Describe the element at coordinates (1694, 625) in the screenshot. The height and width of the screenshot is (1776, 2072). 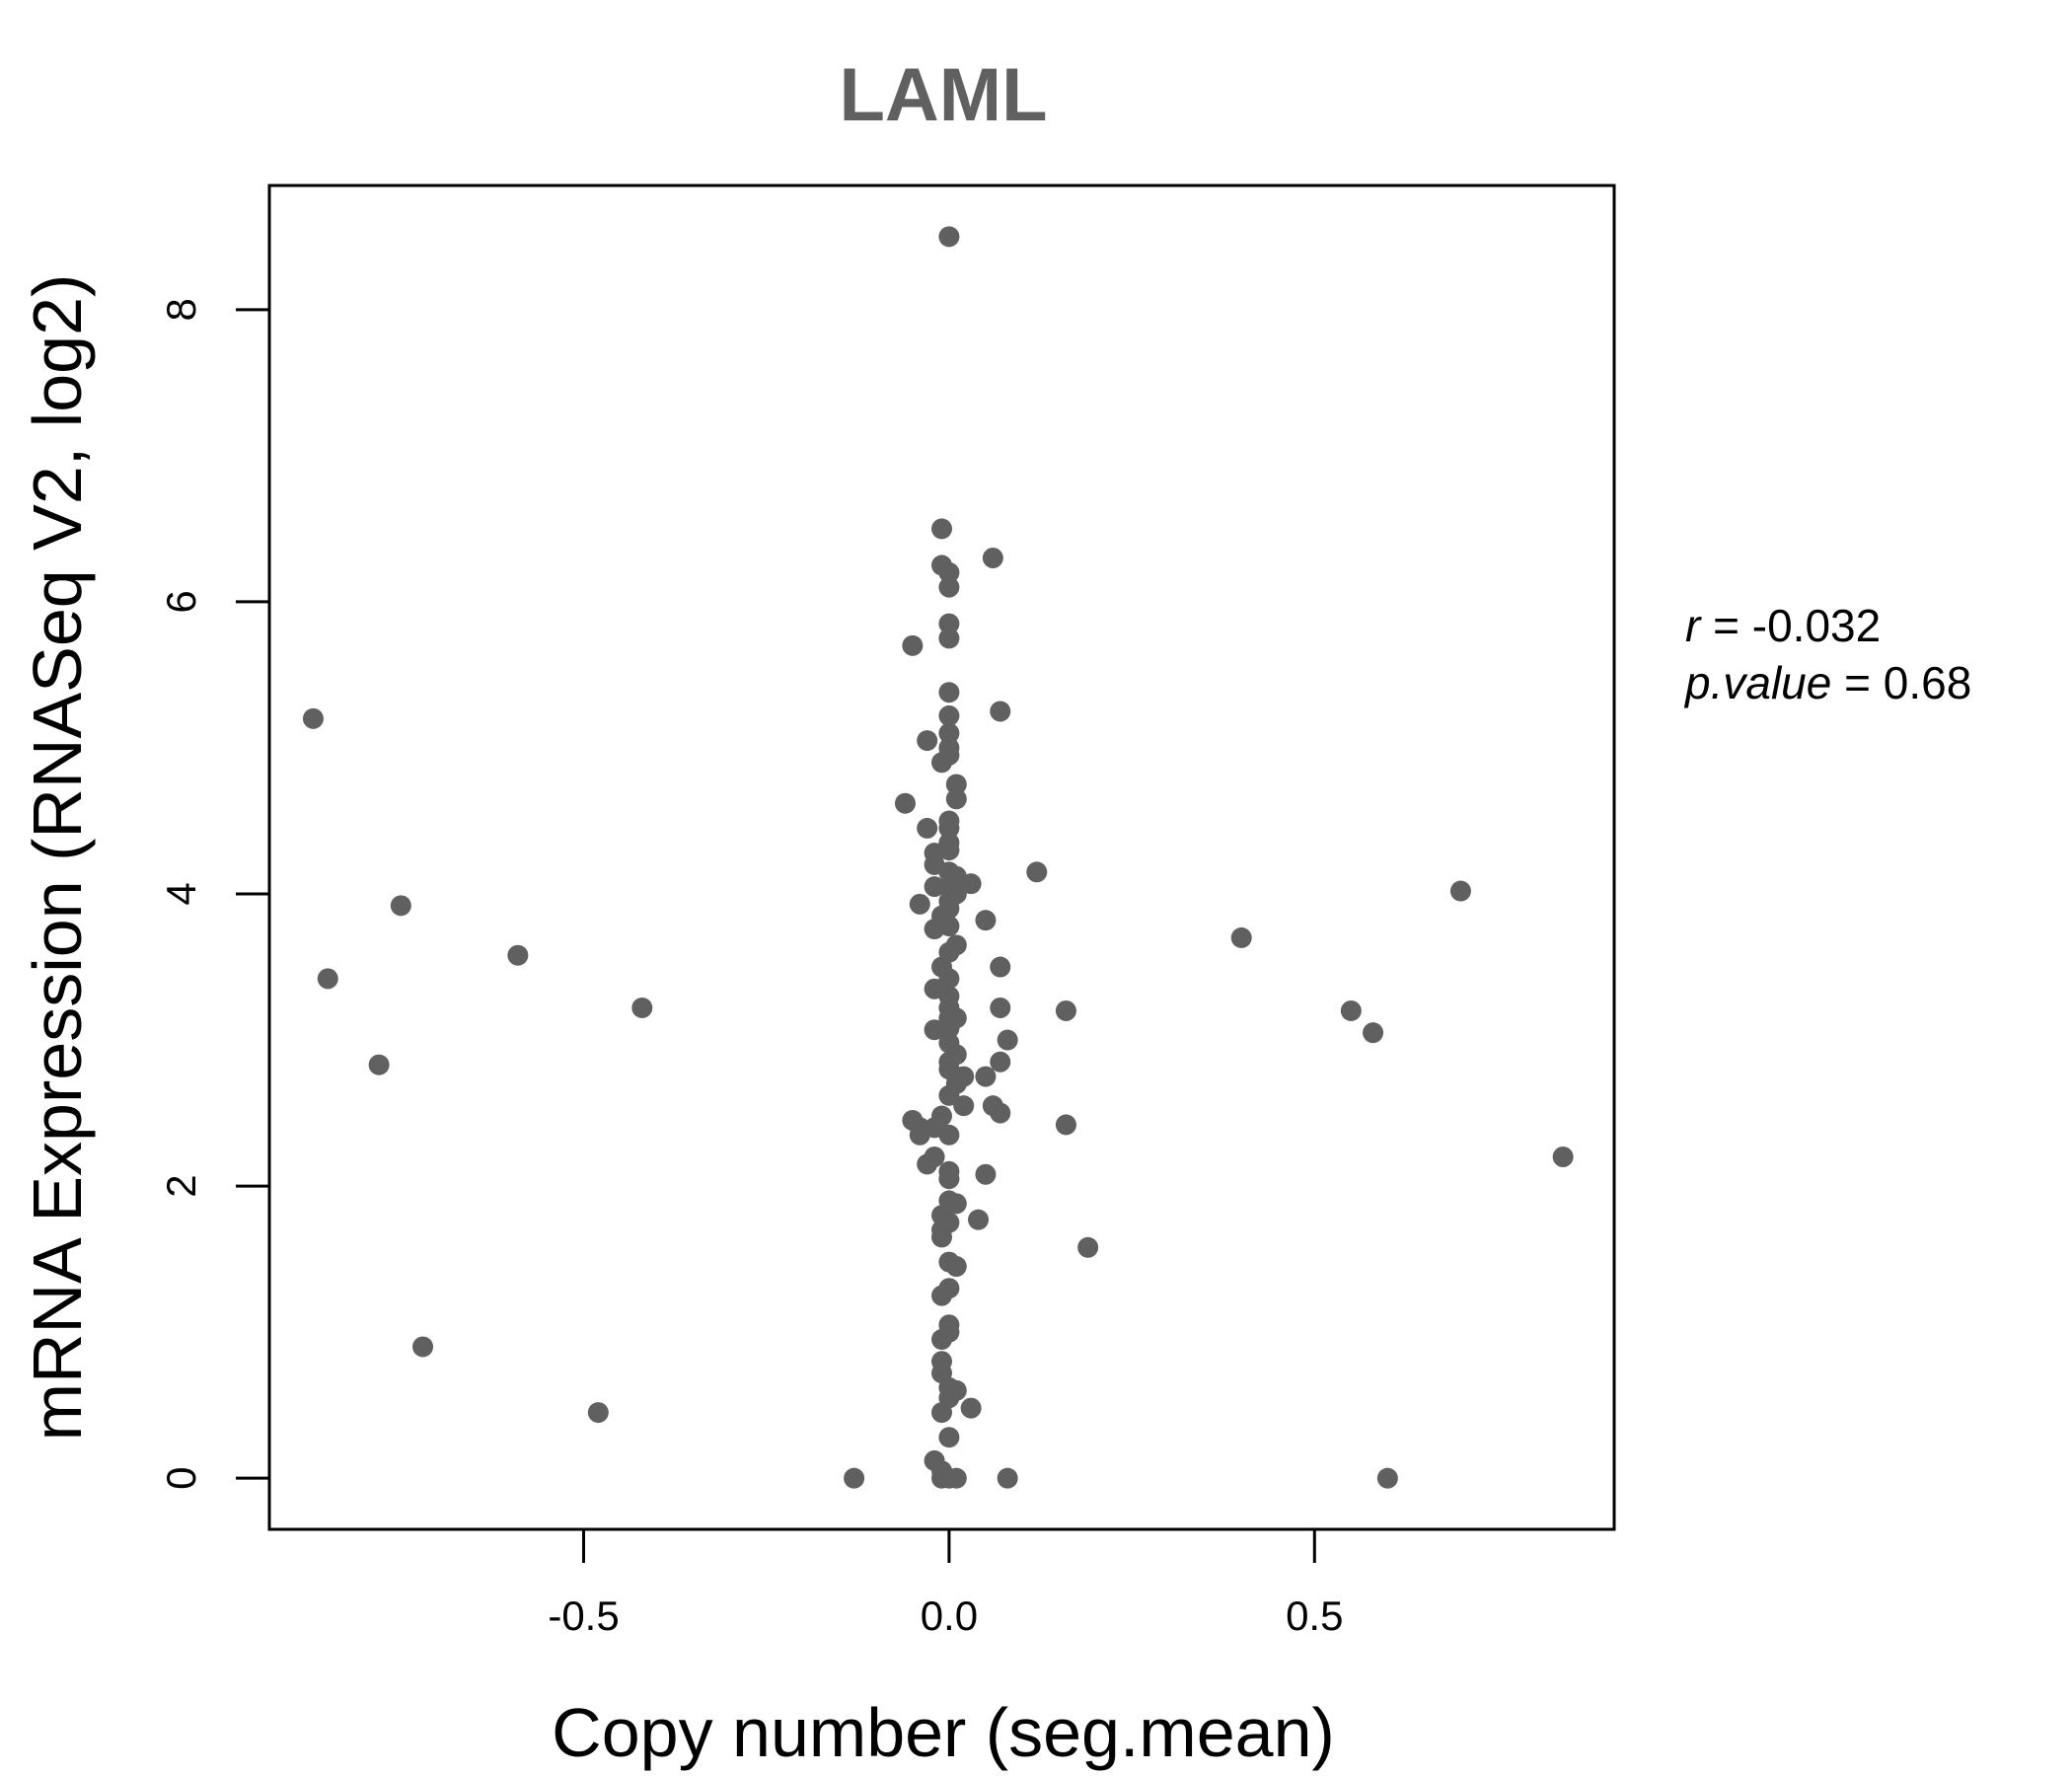
I see `r-label: r` at that location.